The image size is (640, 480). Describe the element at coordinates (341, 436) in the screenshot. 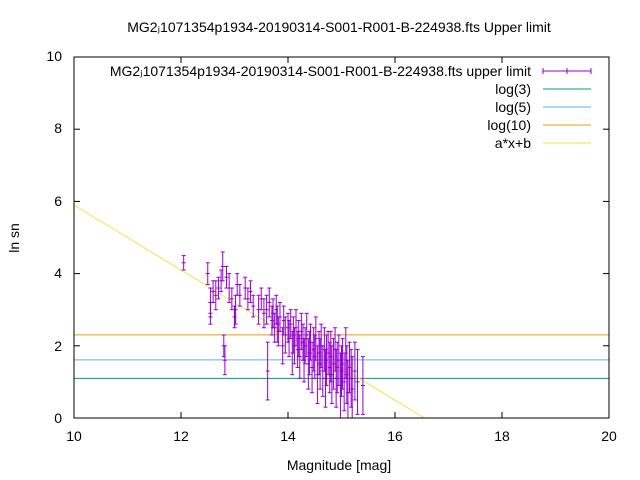

I see `x-tick-labels: 10 12 14 16 18 20` at that location.